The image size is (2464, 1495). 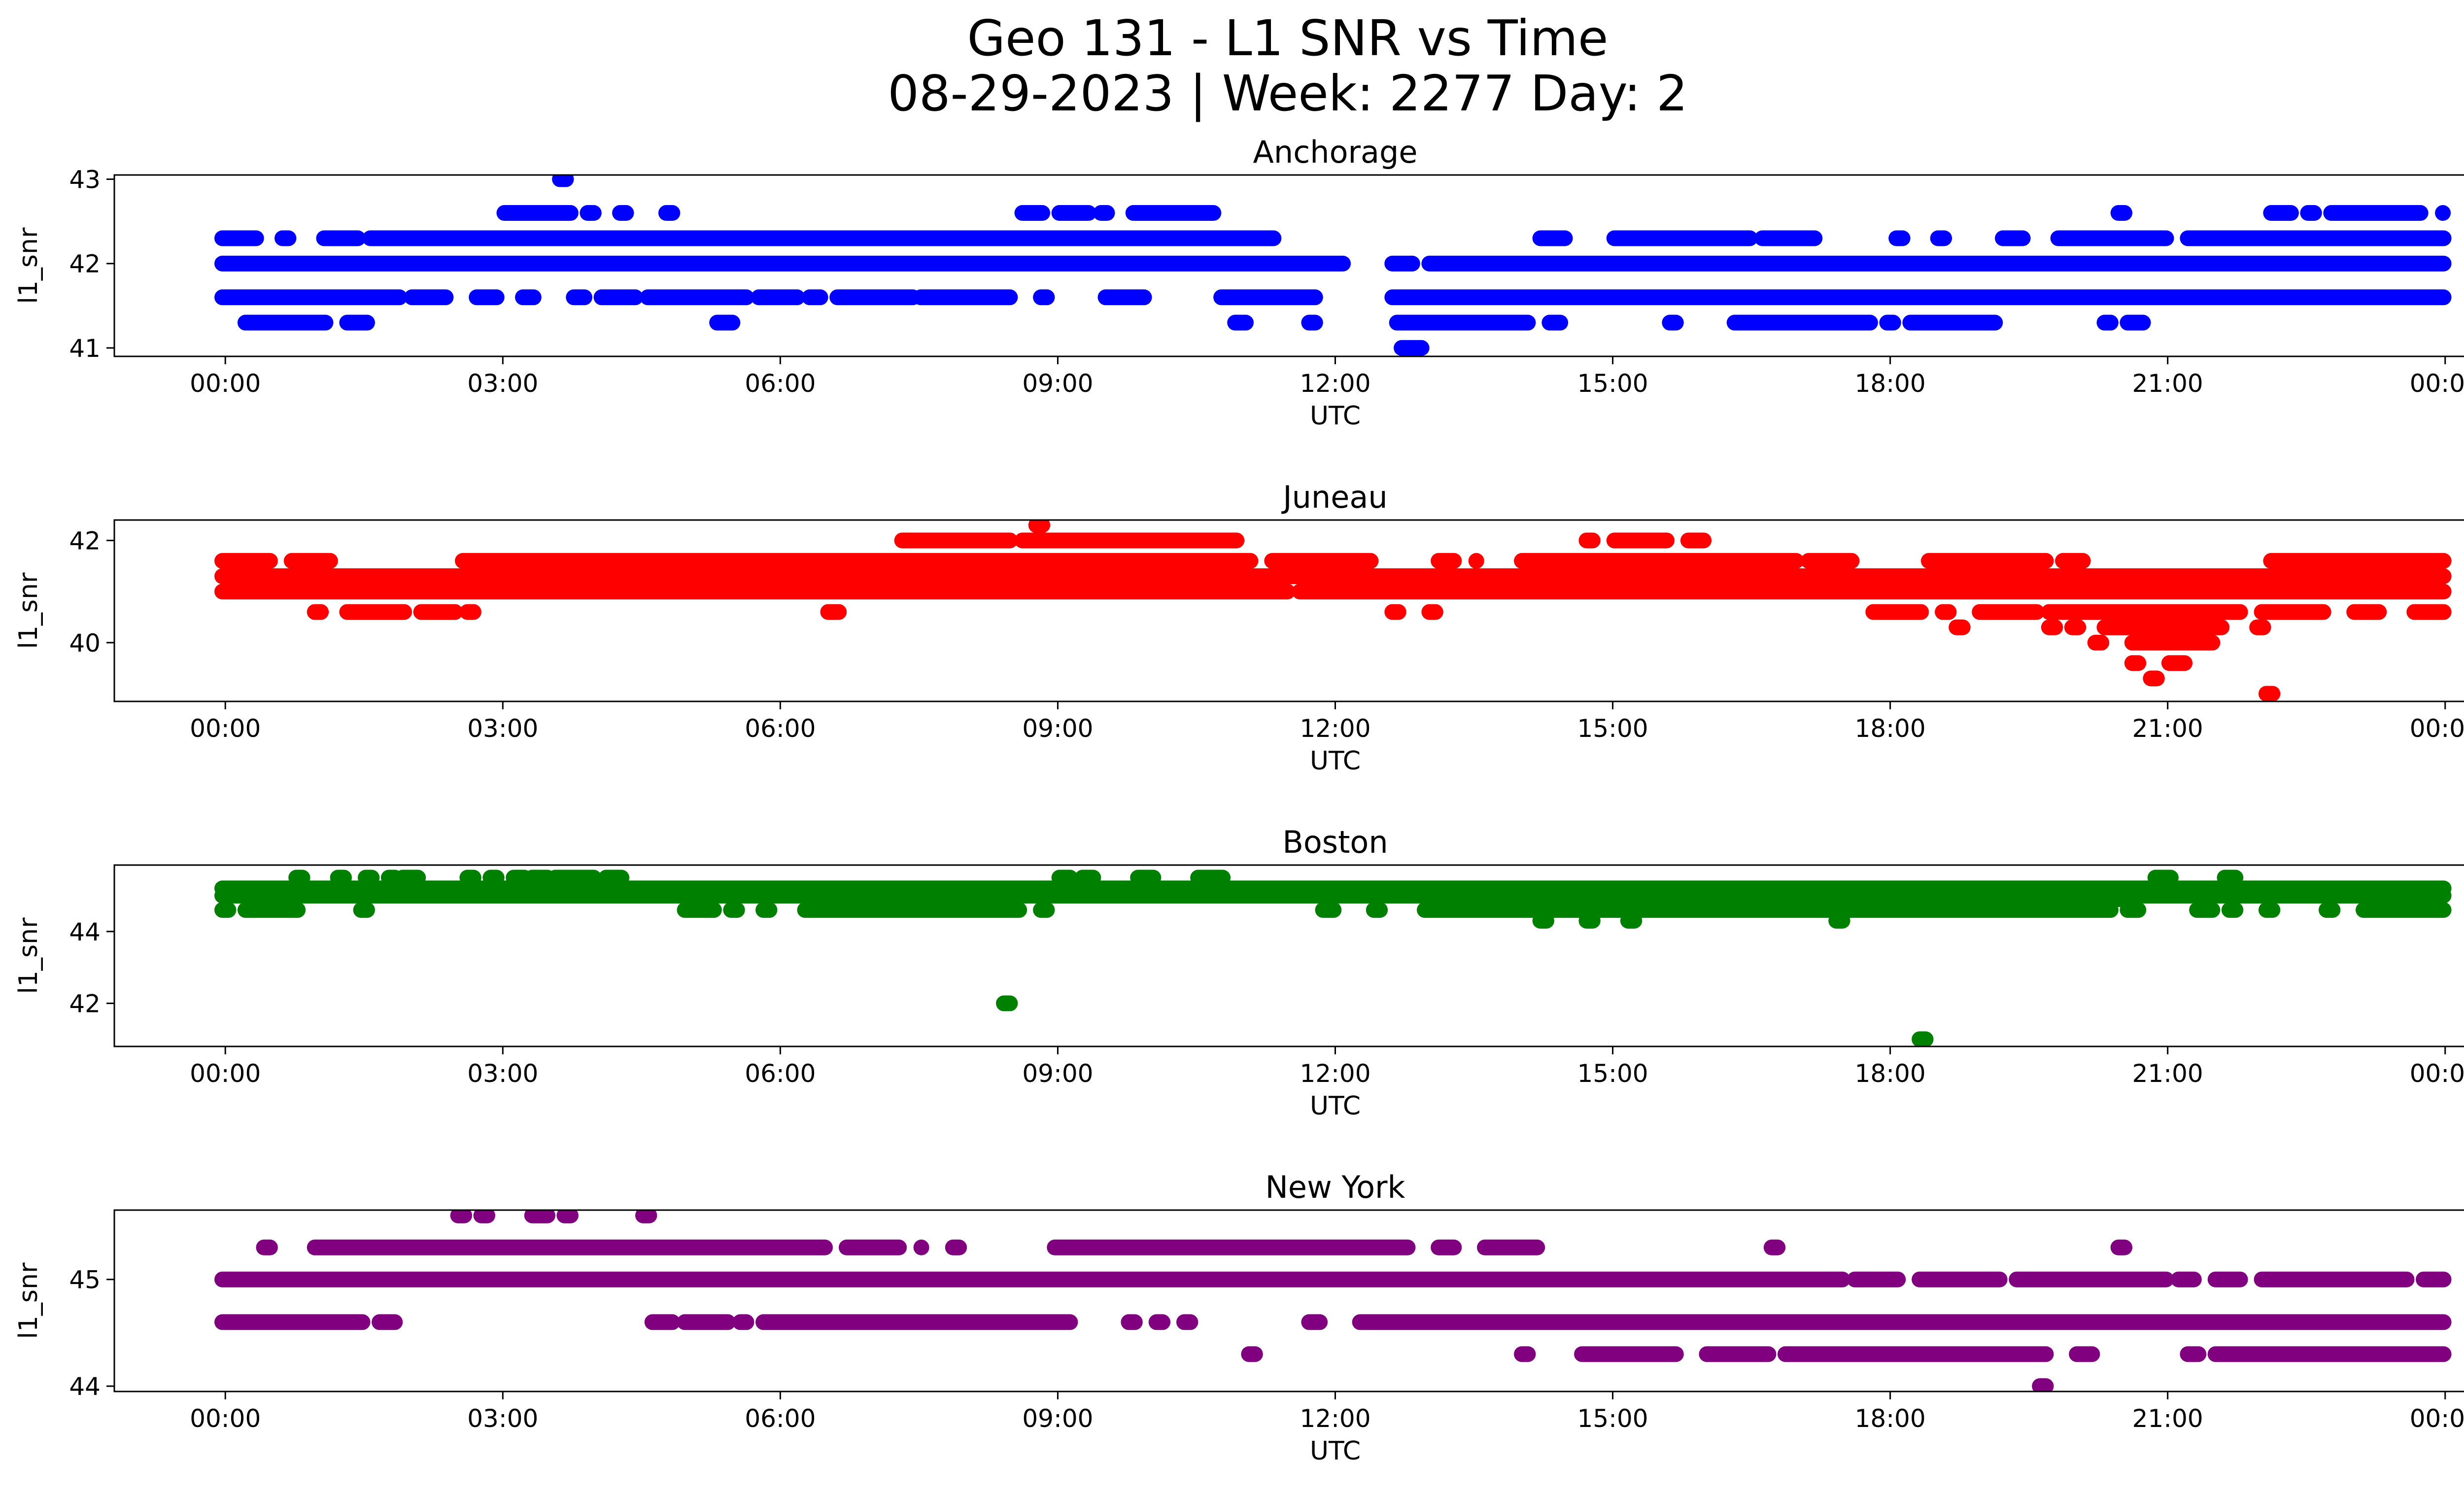 What do you see at coordinates (28, 610) in the screenshot?
I see `y-axis-label-juneau: l1_snr` at bounding box center [28, 610].